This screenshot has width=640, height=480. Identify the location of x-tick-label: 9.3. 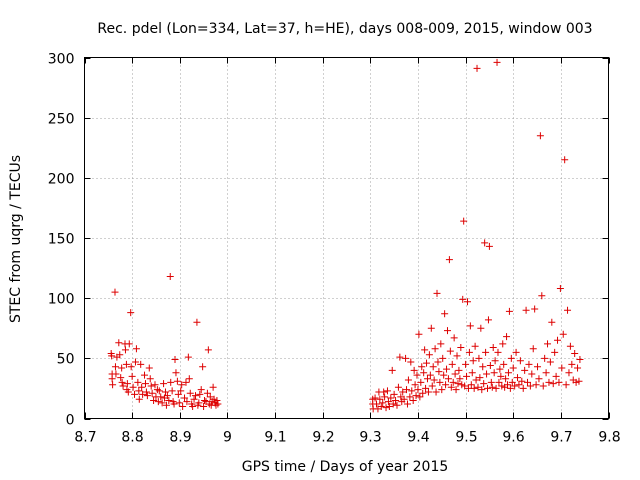
(370, 438).